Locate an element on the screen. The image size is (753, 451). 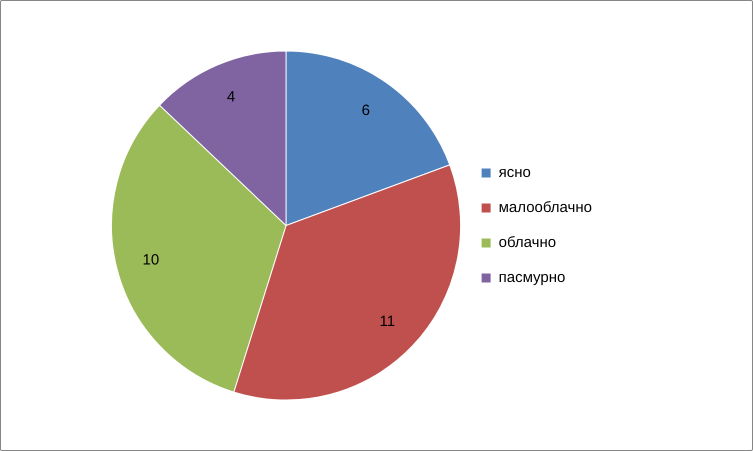
legend-label: облачно is located at coordinates (527, 243).